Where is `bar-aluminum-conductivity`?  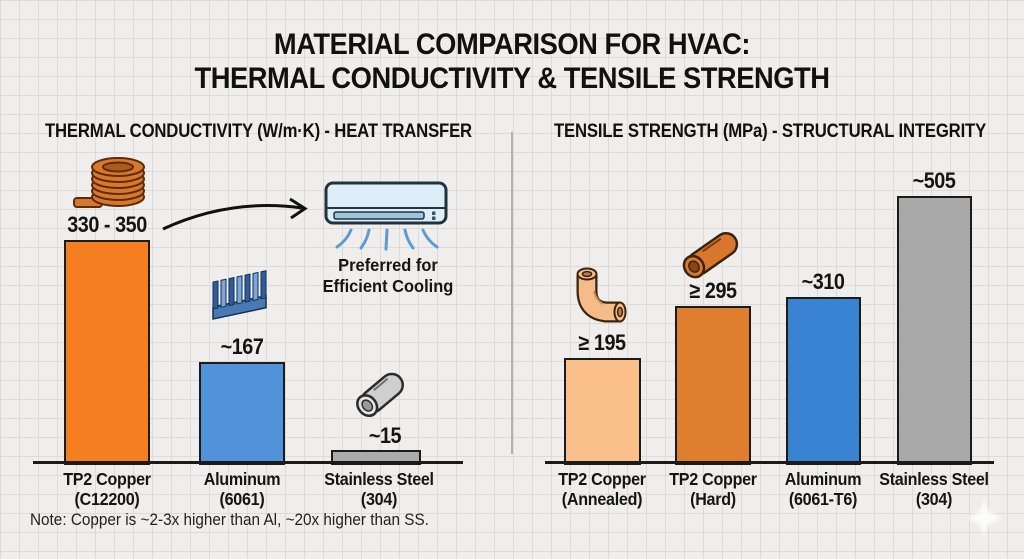 bar-aluminum-conductivity is located at coordinates (242, 413).